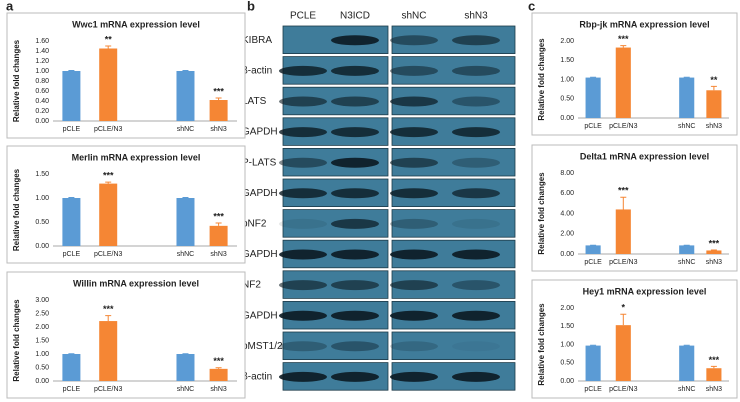 The height and width of the screenshot is (402, 740). What do you see at coordinates (355, 16) in the screenshot?
I see `lane-label: N3ICD` at bounding box center [355, 16].